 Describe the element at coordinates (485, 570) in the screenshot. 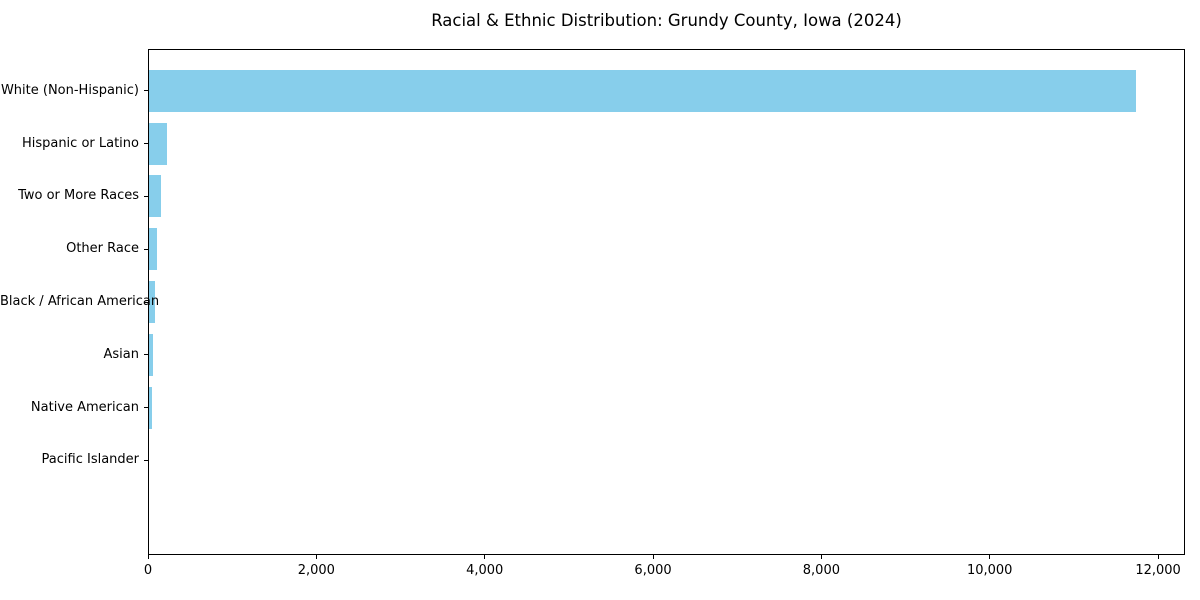

I see `x-tick-label: 4,000` at that location.